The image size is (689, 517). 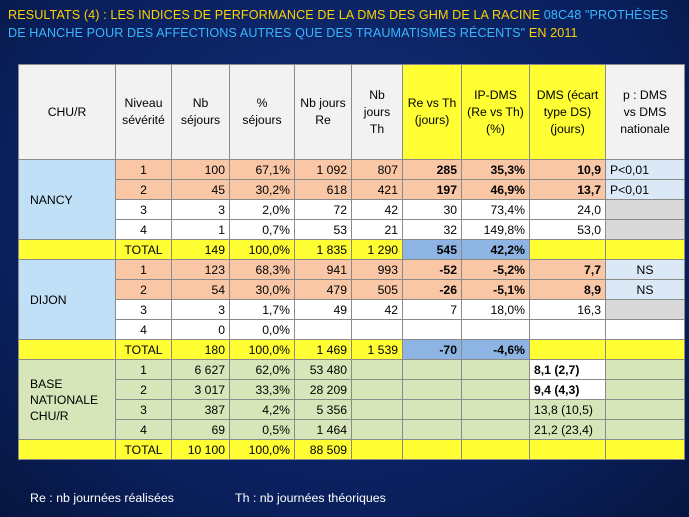 I want to click on table-row: 4 1 0,7% 53 21 32 149,8% 53,0, so click(x=352, y=229).